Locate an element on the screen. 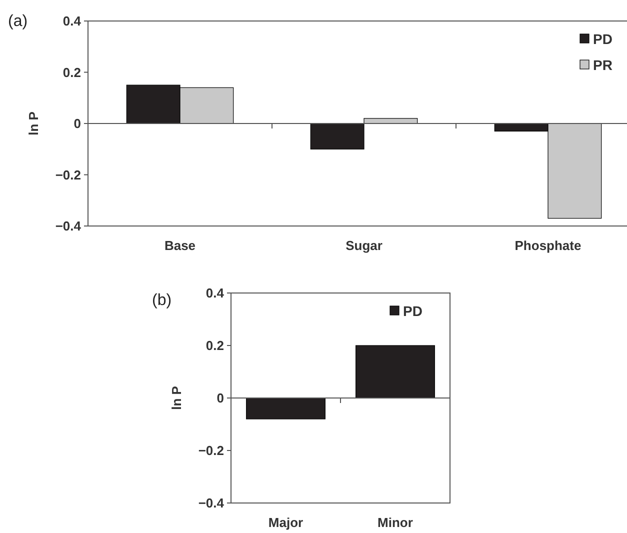 The width and height of the screenshot is (627, 533). chart-title: (b) is located at coordinates (162, 300).